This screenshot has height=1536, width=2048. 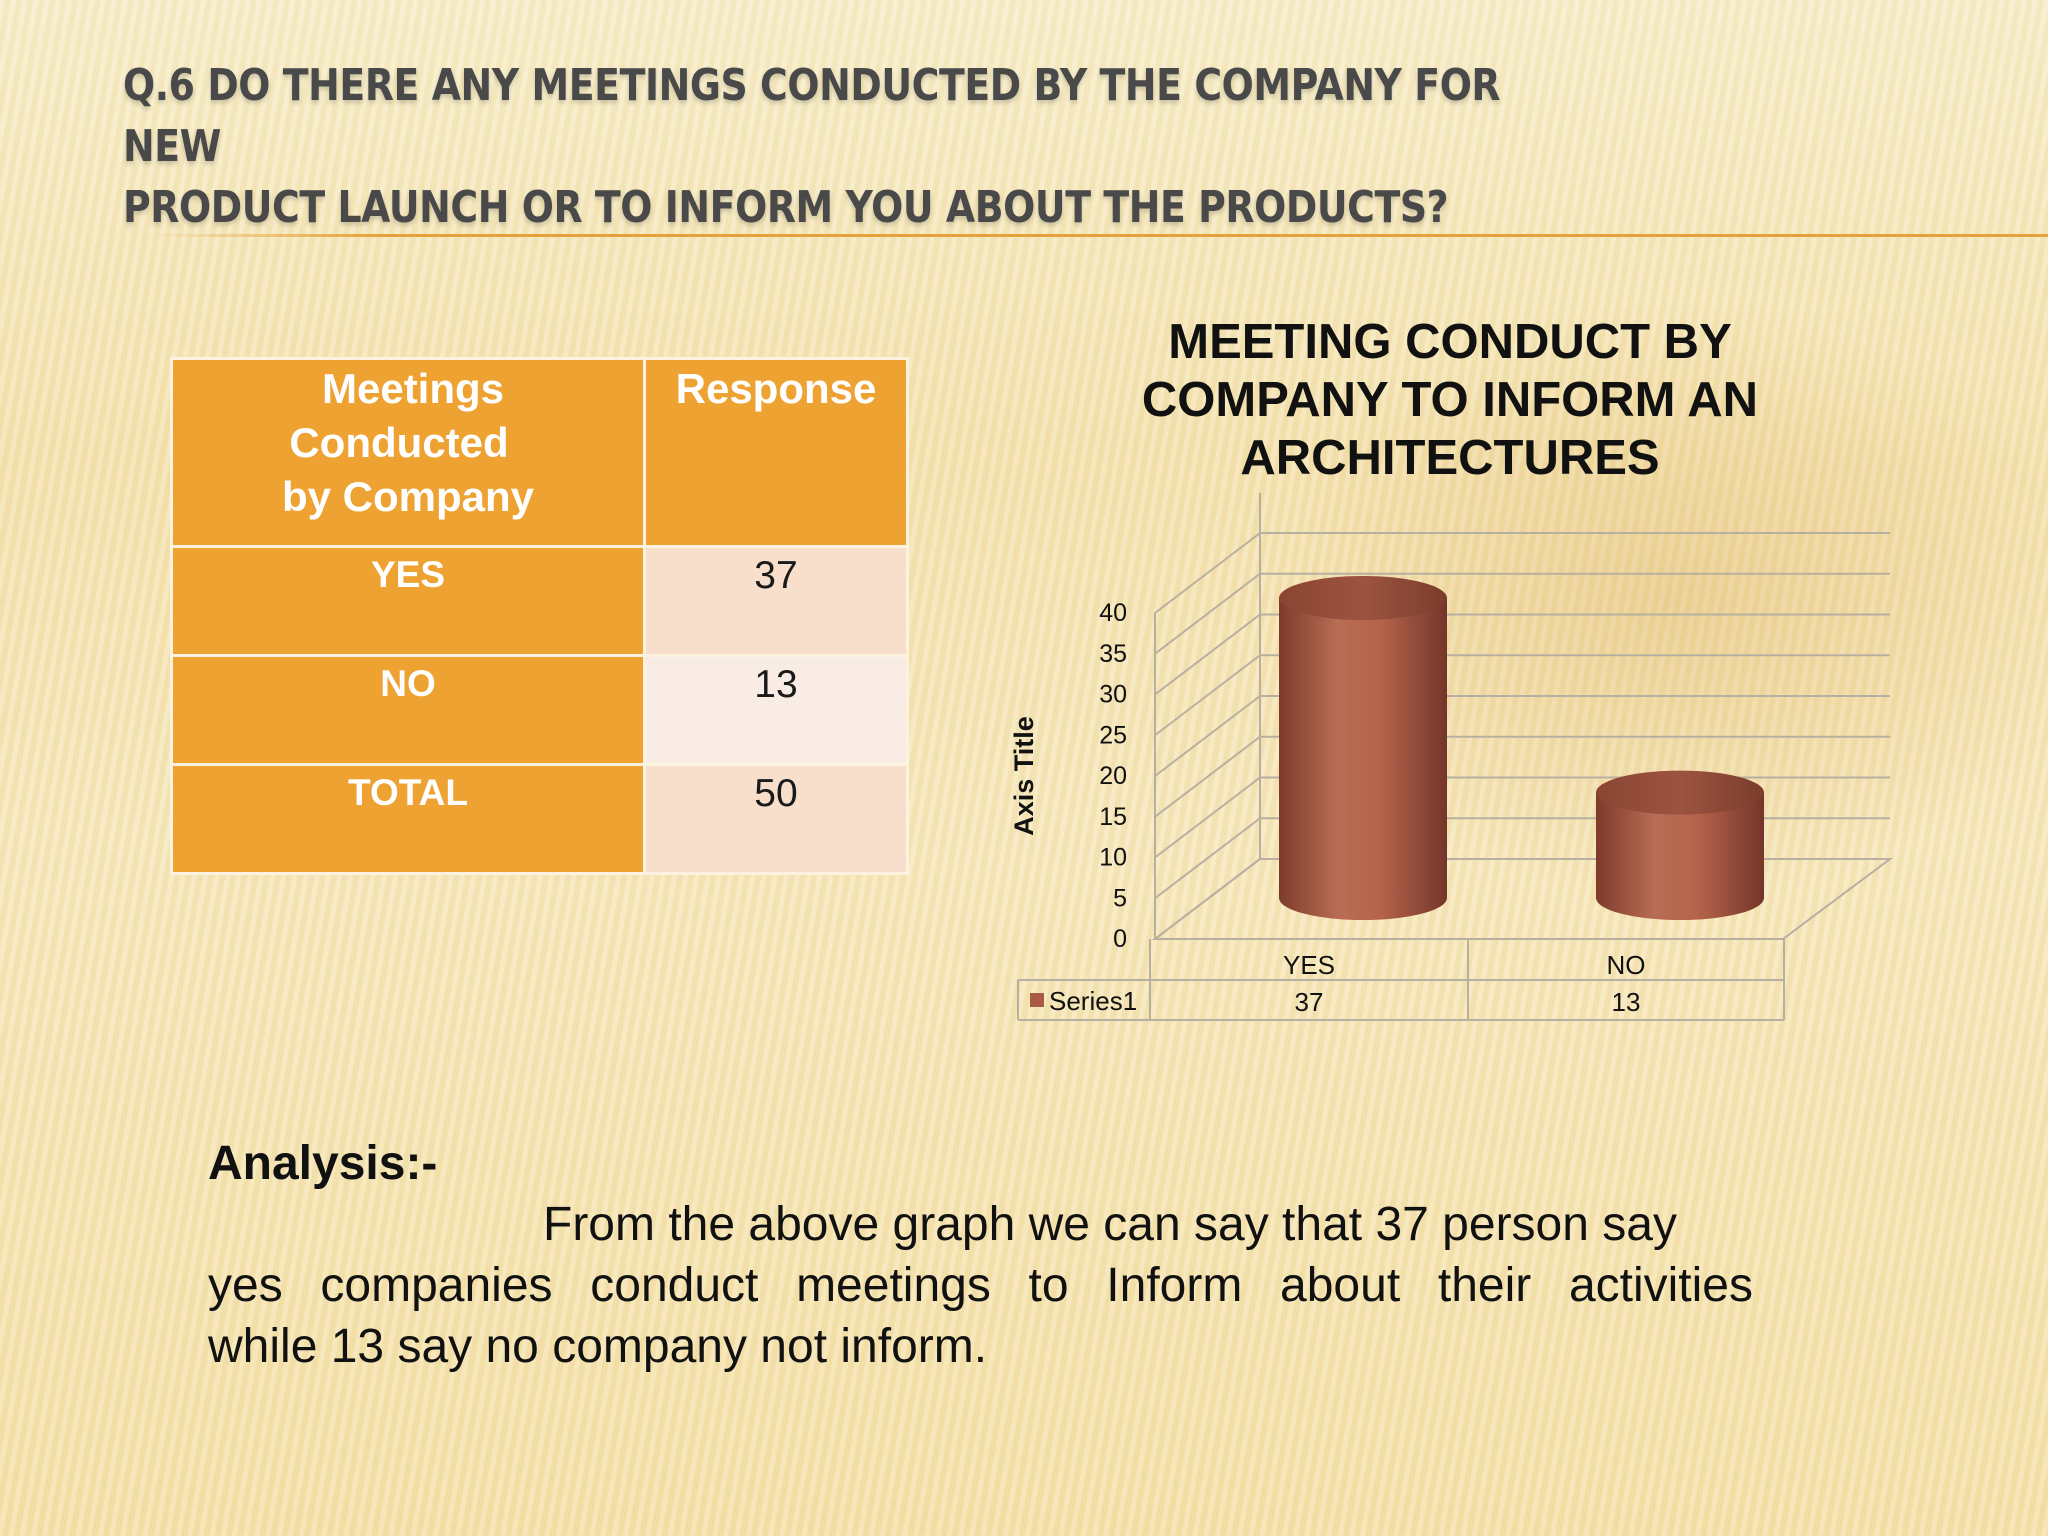 What do you see at coordinates (1309, 1002) in the screenshot?
I see `data-table-value: 37` at bounding box center [1309, 1002].